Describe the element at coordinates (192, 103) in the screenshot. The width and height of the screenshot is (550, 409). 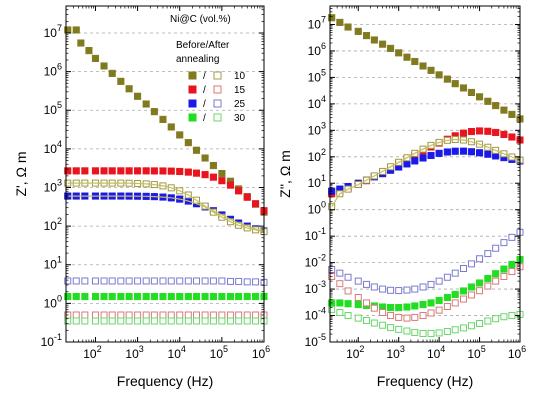
I see `legend-marker-before` at that location.